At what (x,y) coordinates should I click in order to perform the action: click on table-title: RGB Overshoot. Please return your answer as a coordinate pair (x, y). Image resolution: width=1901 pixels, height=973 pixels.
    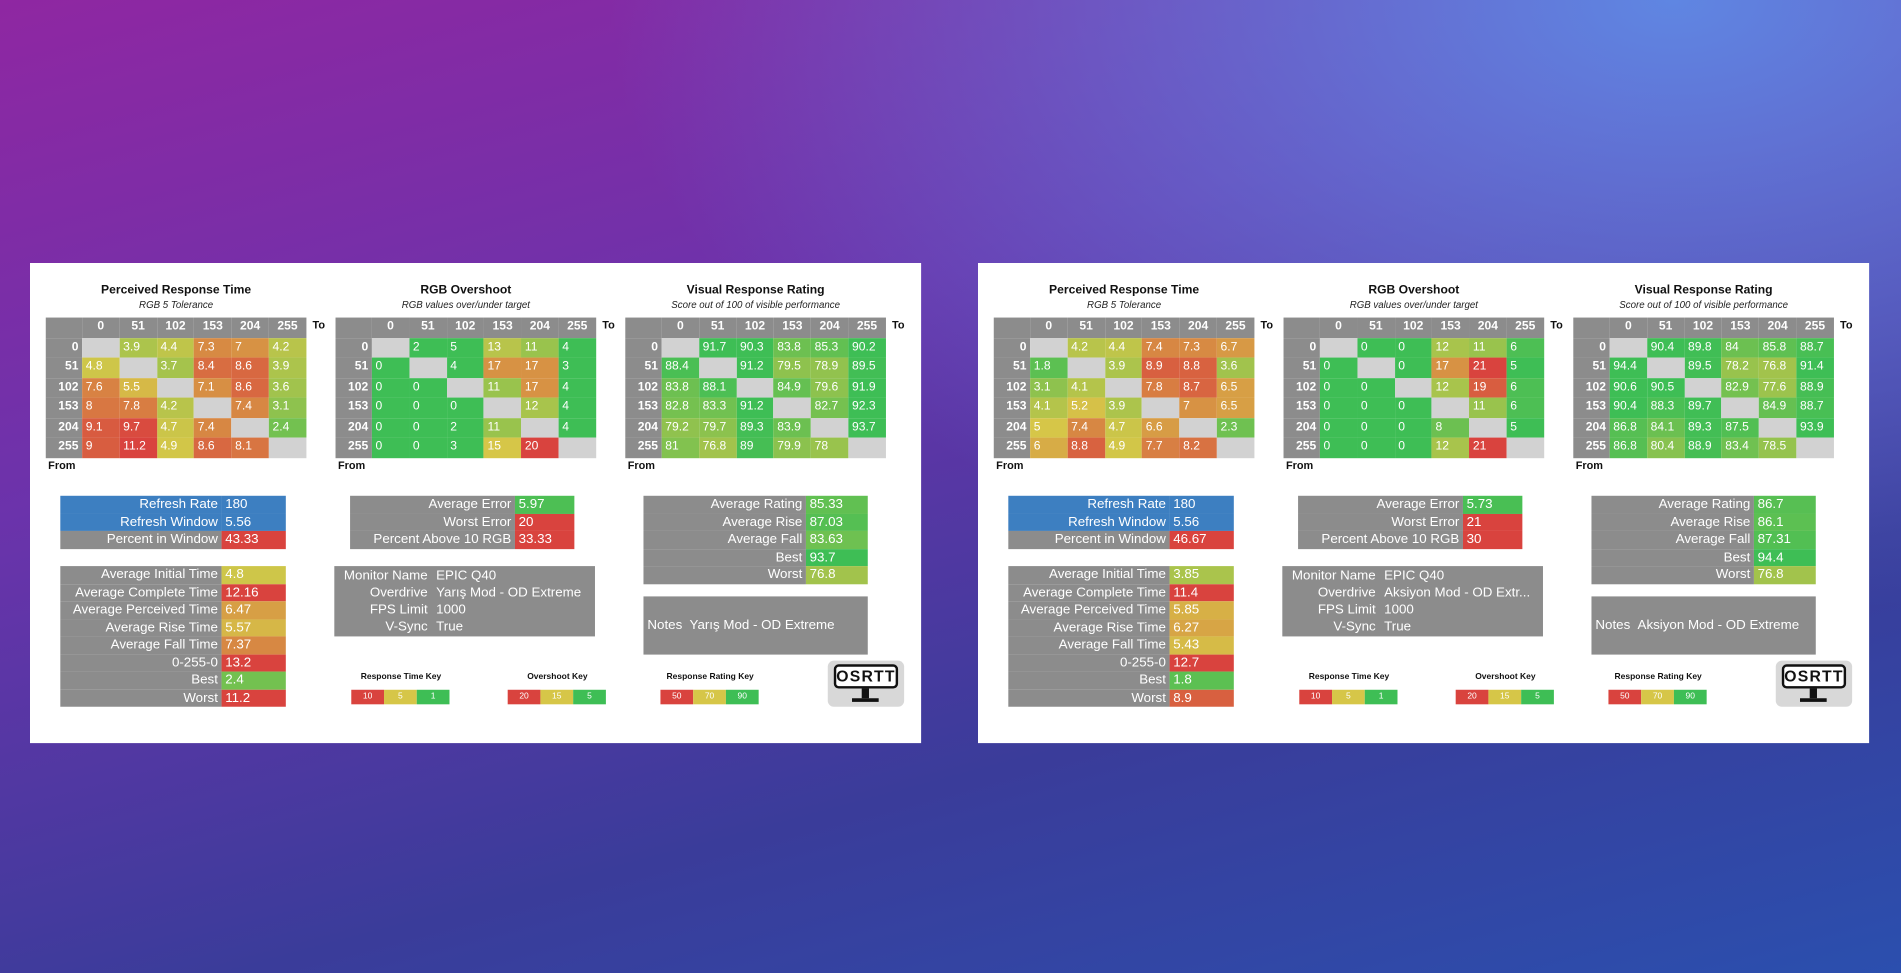
    Looking at the image, I should click on (1414, 290).